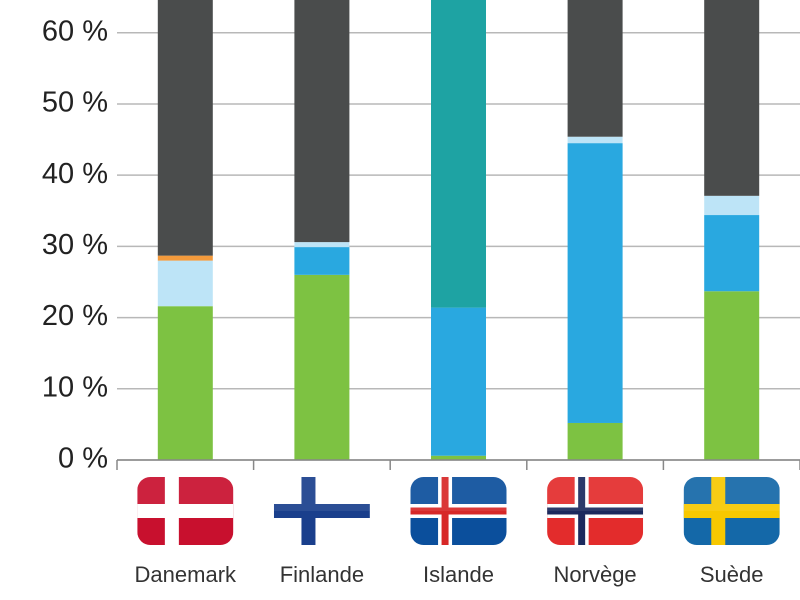  I want to click on y-tick-label: 60 %, so click(75, 31).